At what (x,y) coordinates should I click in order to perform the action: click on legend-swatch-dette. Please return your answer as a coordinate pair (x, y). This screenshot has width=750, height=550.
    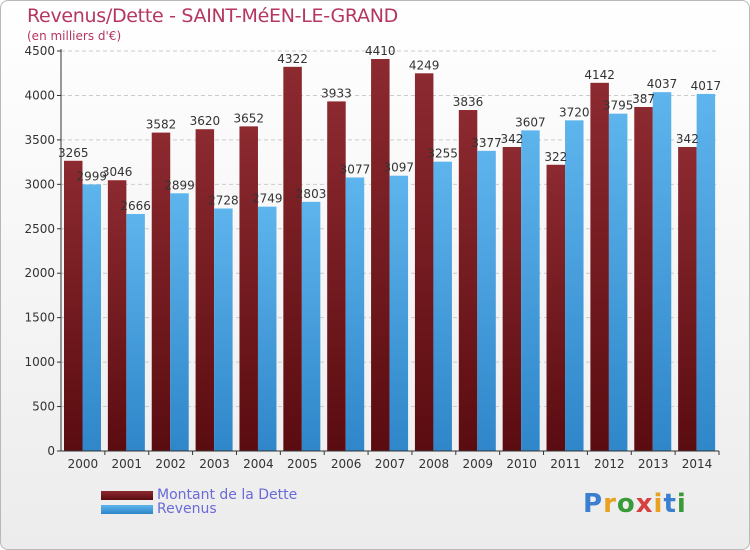
    Looking at the image, I should click on (127, 495).